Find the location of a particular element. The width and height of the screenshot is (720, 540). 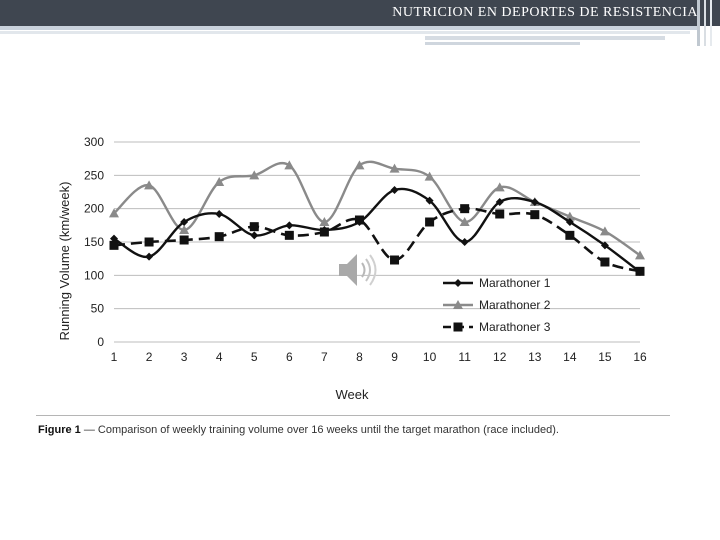

x-tick-label: 8 is located at coordinates (359, 357).